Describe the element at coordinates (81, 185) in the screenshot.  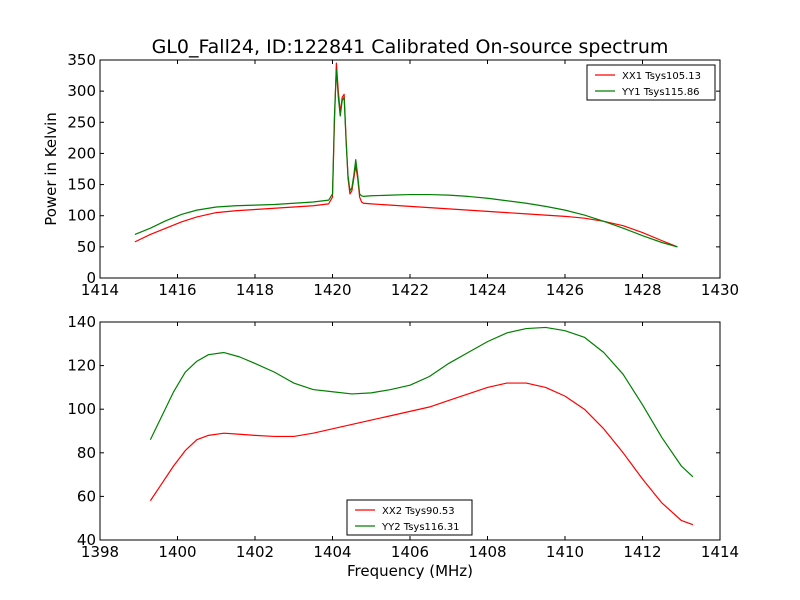
I see `y-tick-label: 150` at that location.